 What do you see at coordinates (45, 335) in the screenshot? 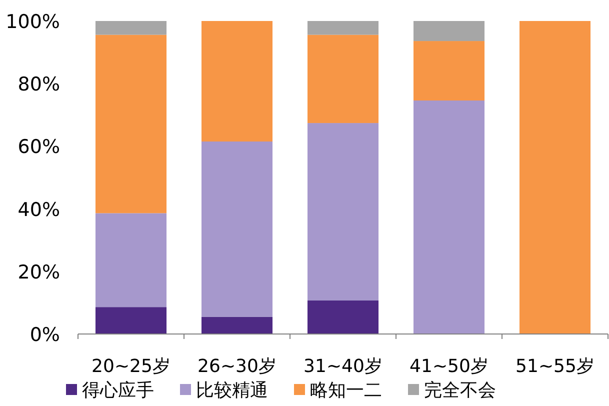
I see `y-tick-label: 0%` at bounding box center [45, 335].